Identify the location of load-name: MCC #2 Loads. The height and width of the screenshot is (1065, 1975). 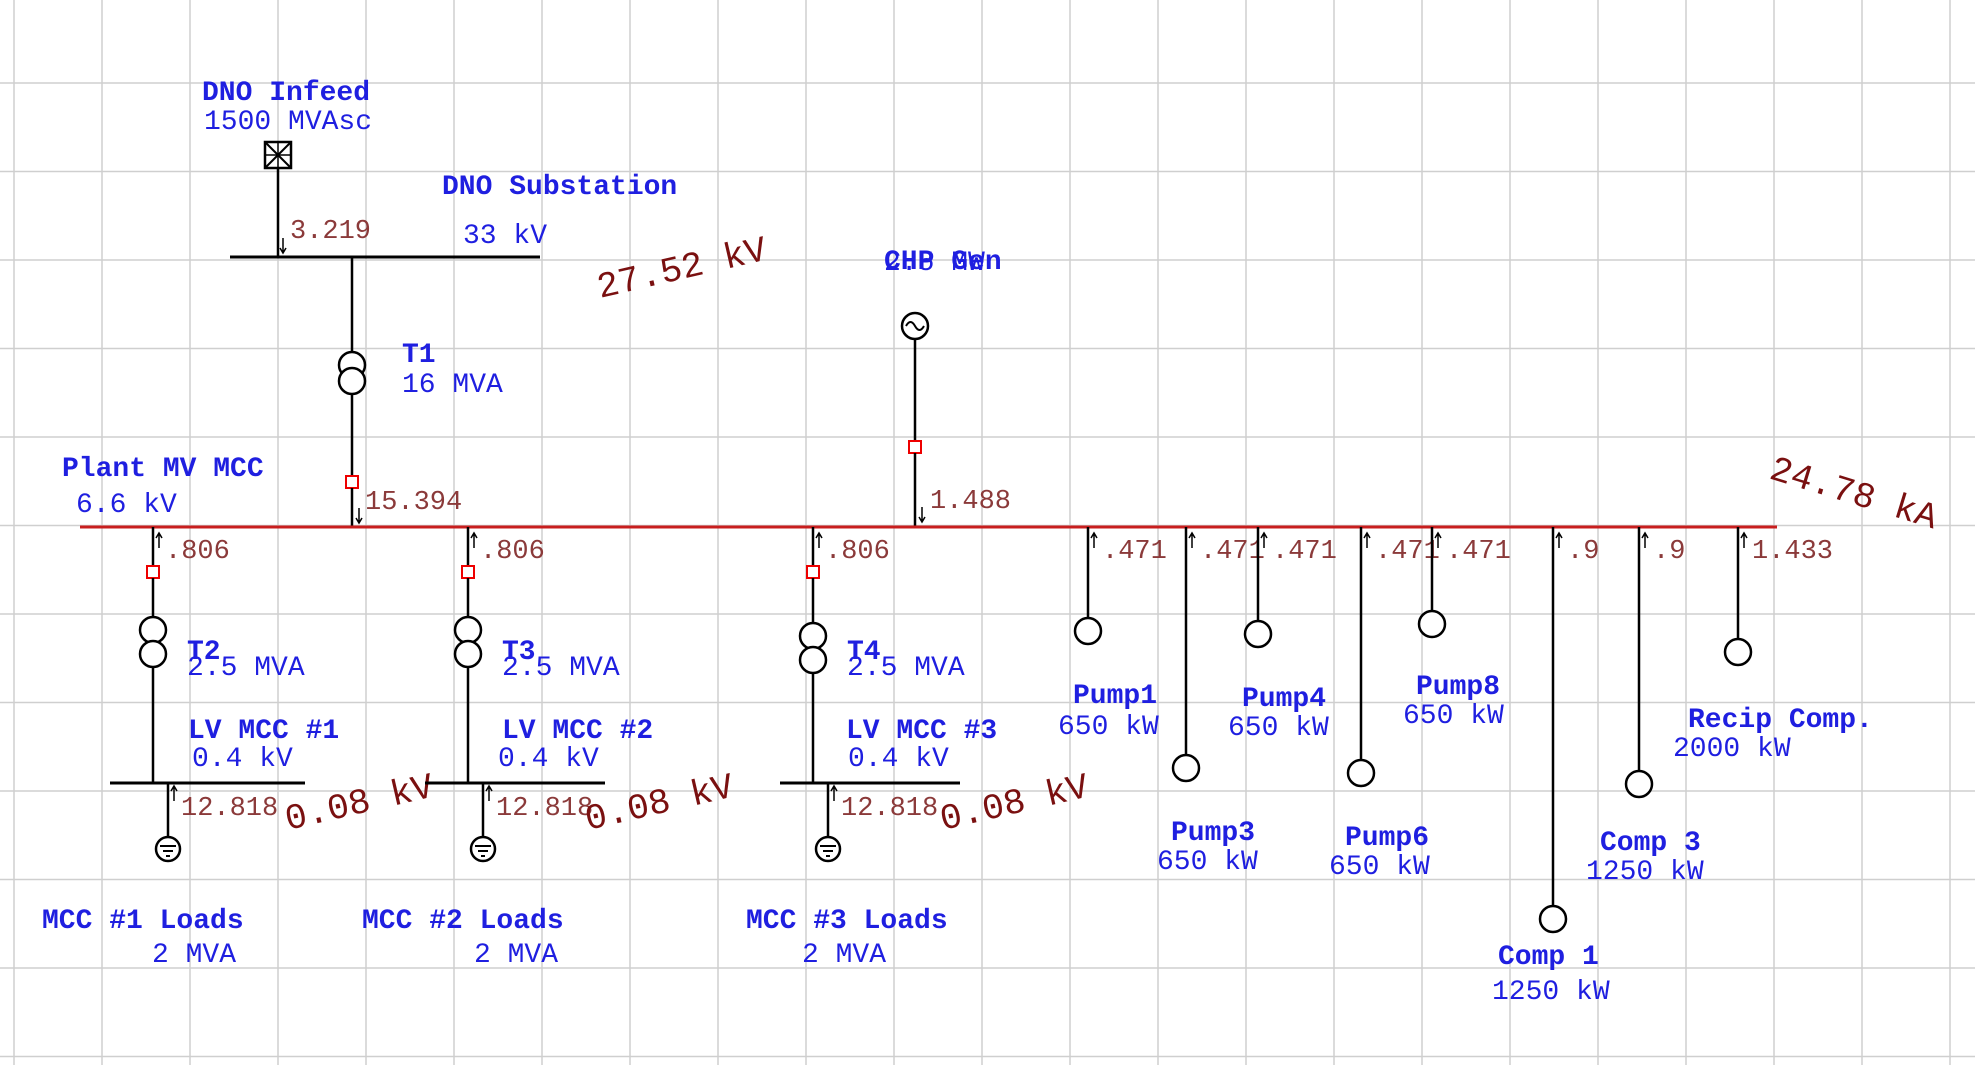
(463, 921).